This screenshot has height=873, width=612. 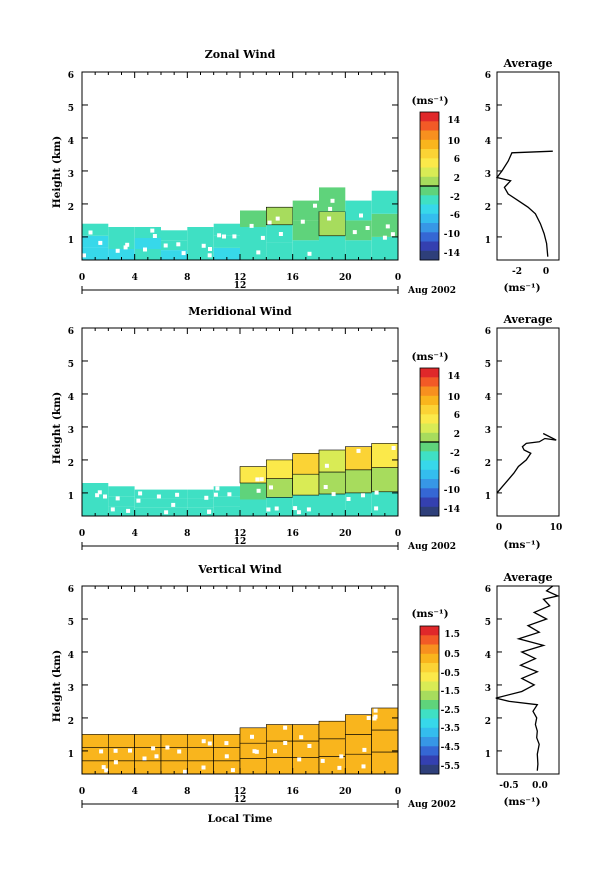 What do you see at coordinates (508, 786) in the screenshot?
I see `average-x-tick-label: -0.5` at bounding box center [508, 786].